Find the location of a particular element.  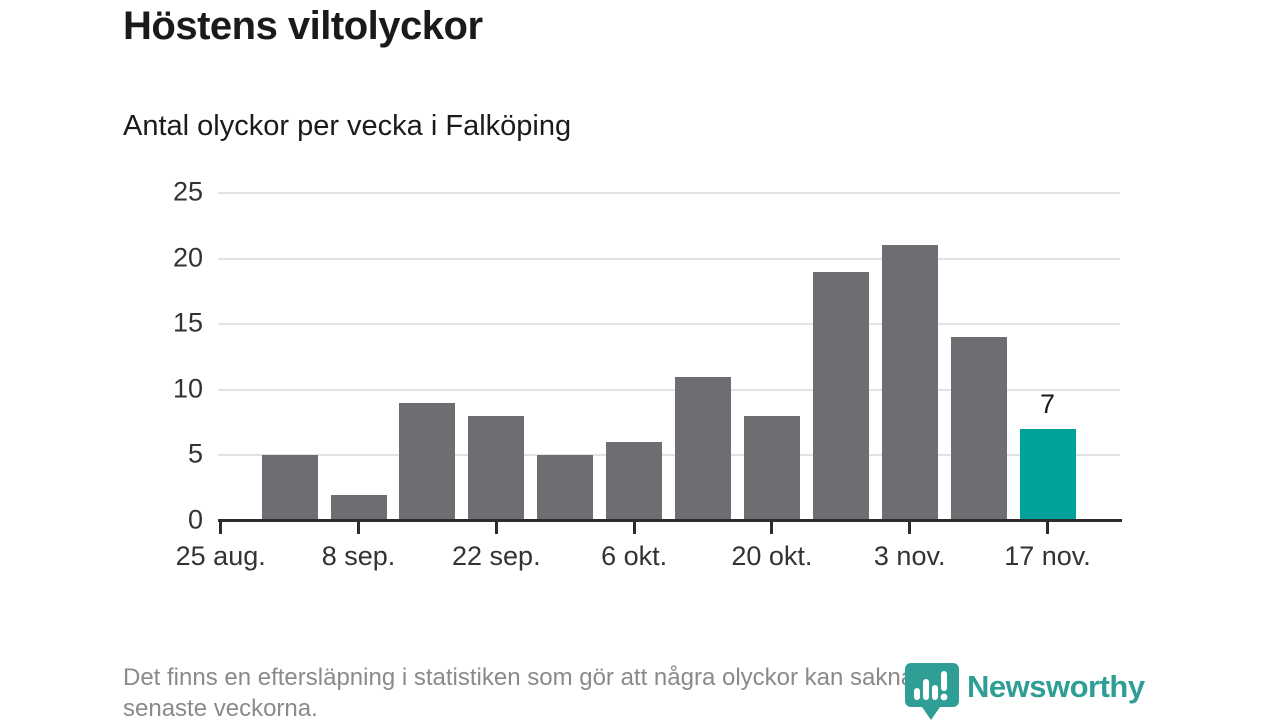

x-axis-tick-label: 22 sep. is located at coordinates (496, 556).